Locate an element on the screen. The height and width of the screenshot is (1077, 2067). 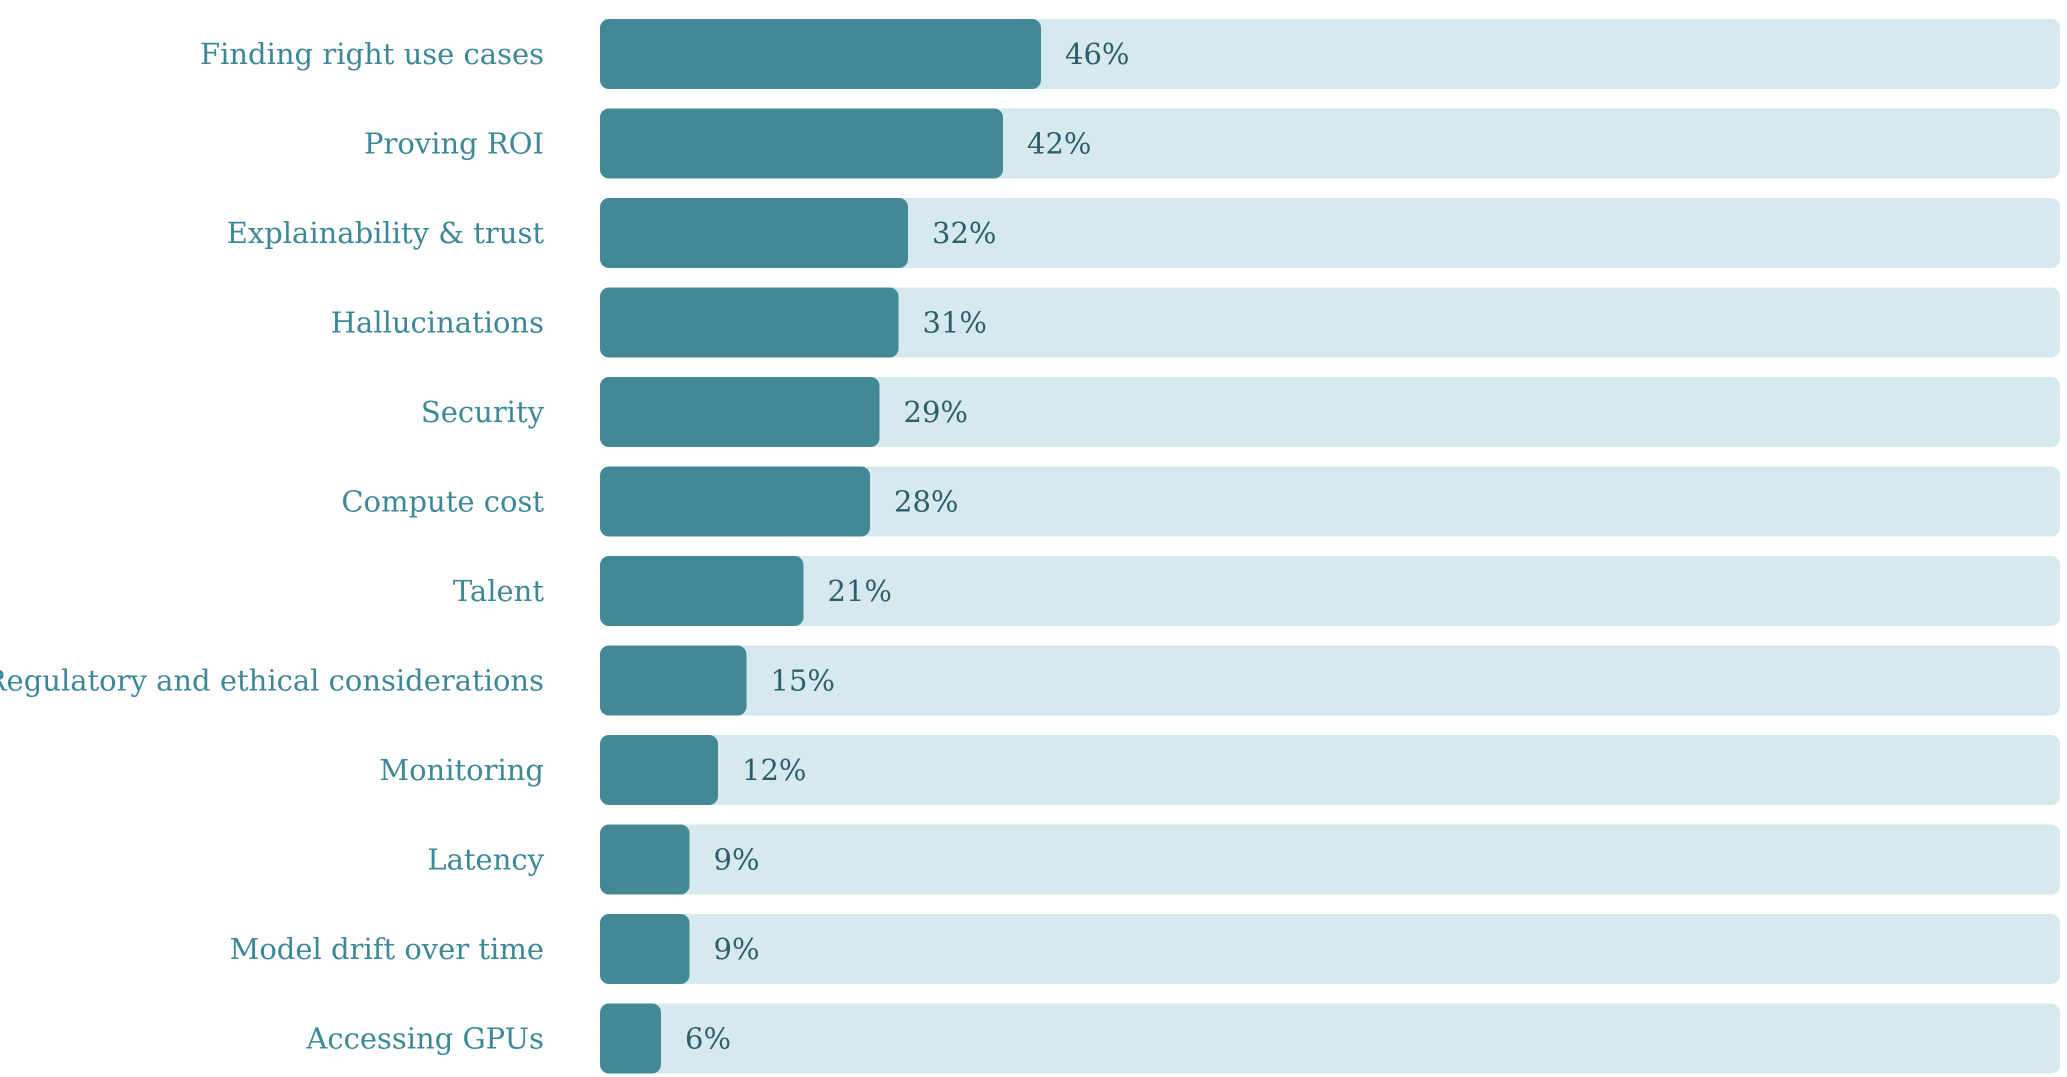
category-label: Compute cost is located at coordinates (442, 502).